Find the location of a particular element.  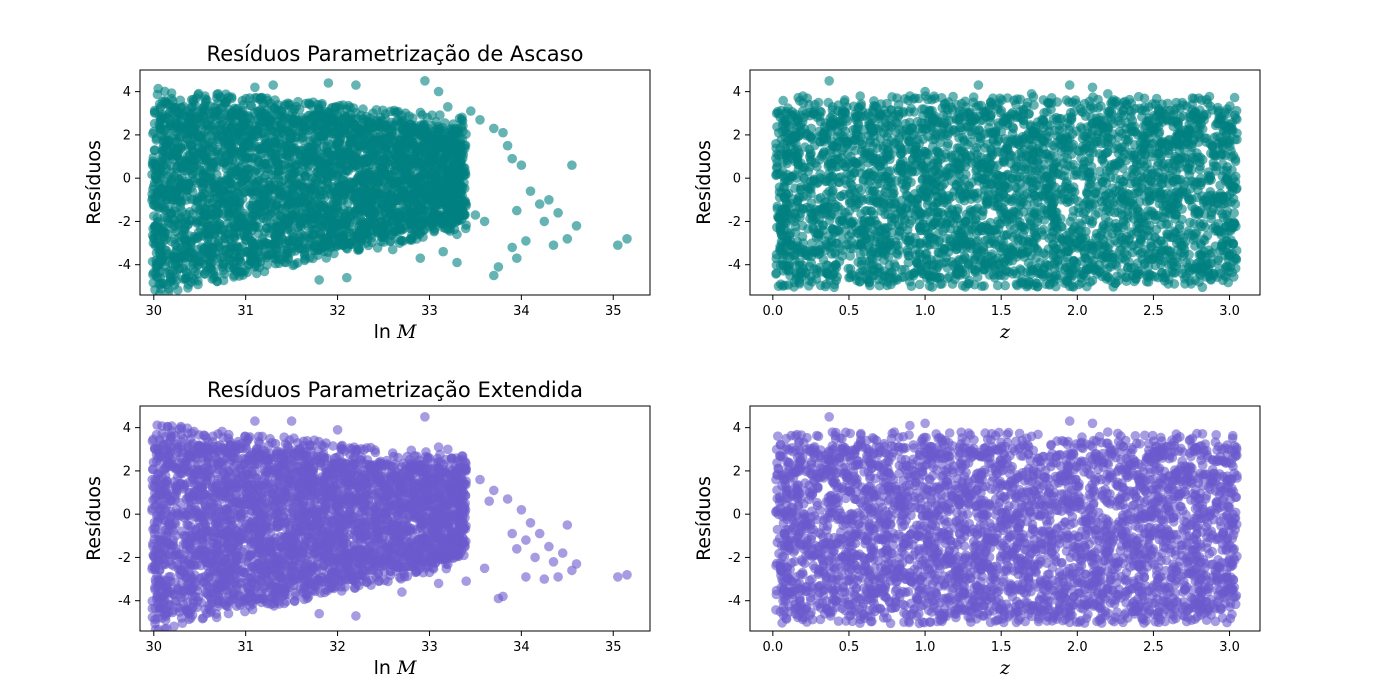

y-tick-label: 0 is located at coordinates (127, 179).